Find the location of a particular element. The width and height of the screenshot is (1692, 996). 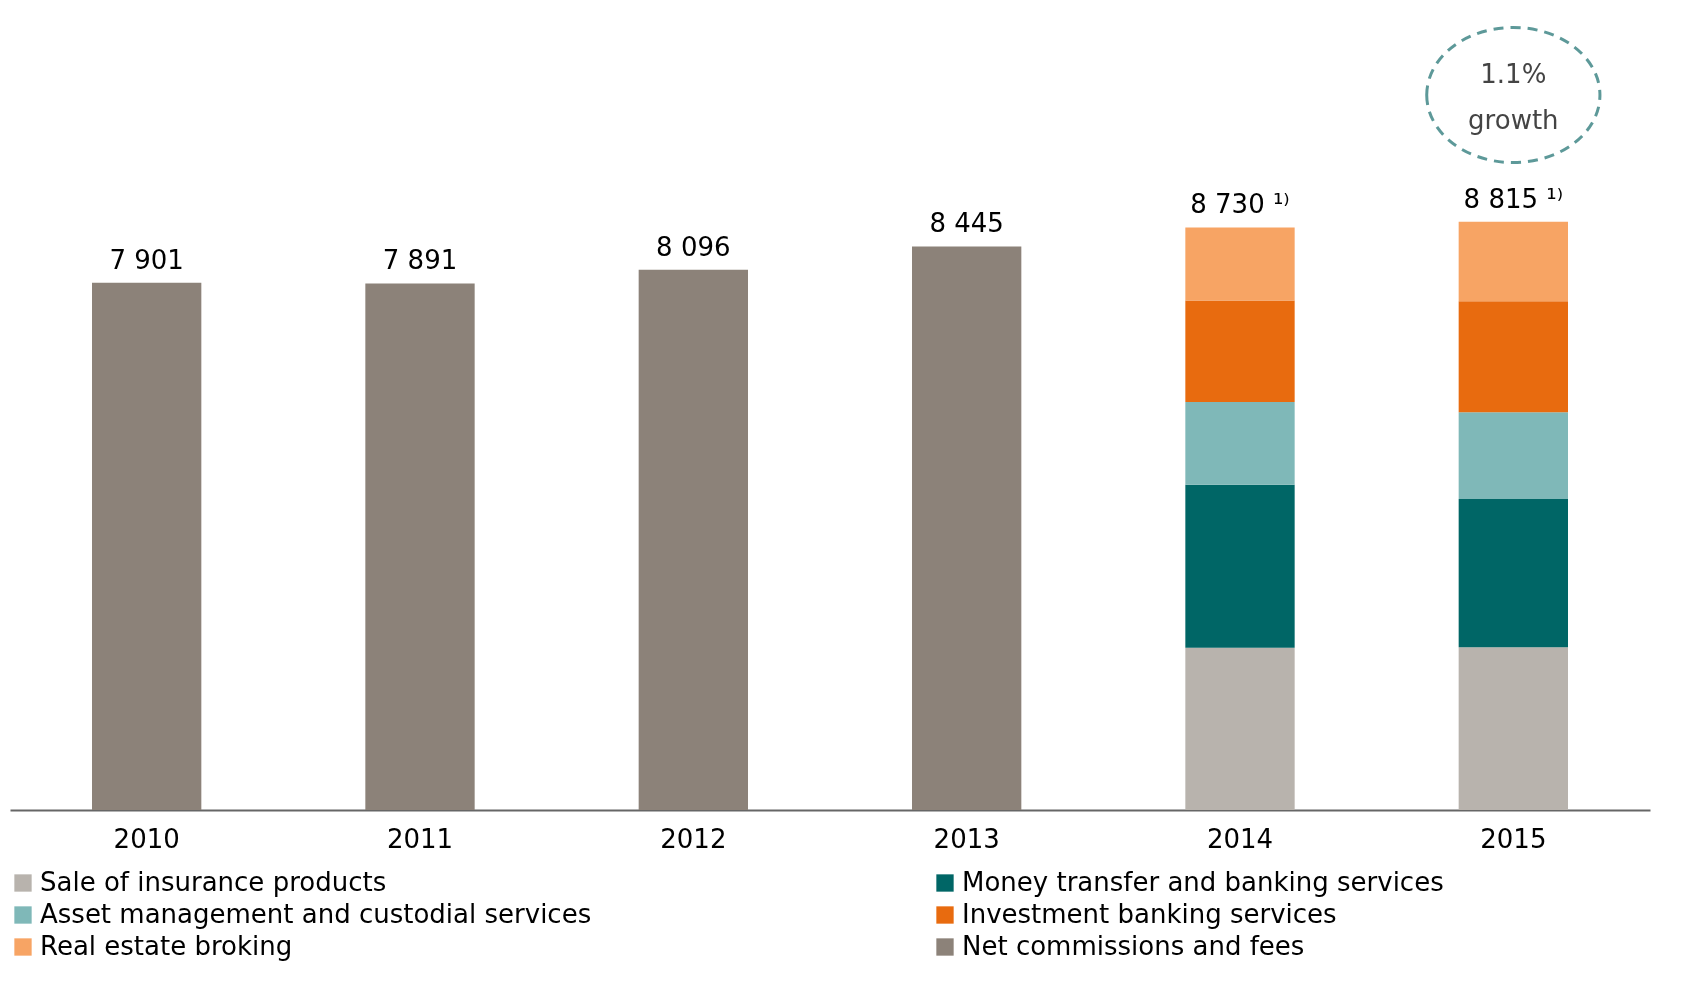

x-tick-label: 2011 is located at coordinates (420, 838).